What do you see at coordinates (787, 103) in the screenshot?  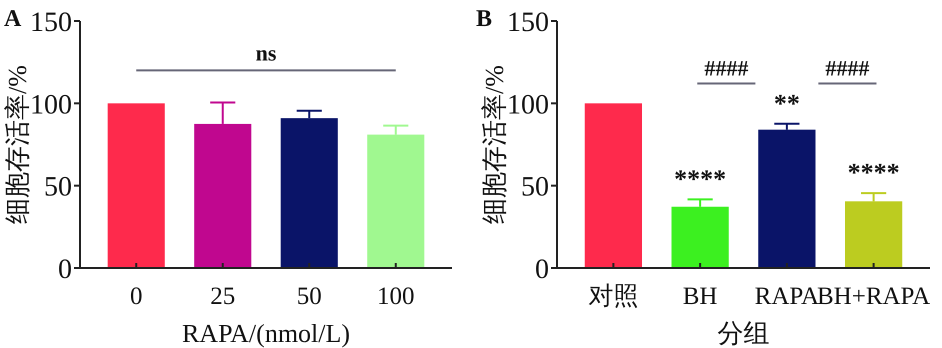 I see `annotation: **` at bounding box center [787, 103].